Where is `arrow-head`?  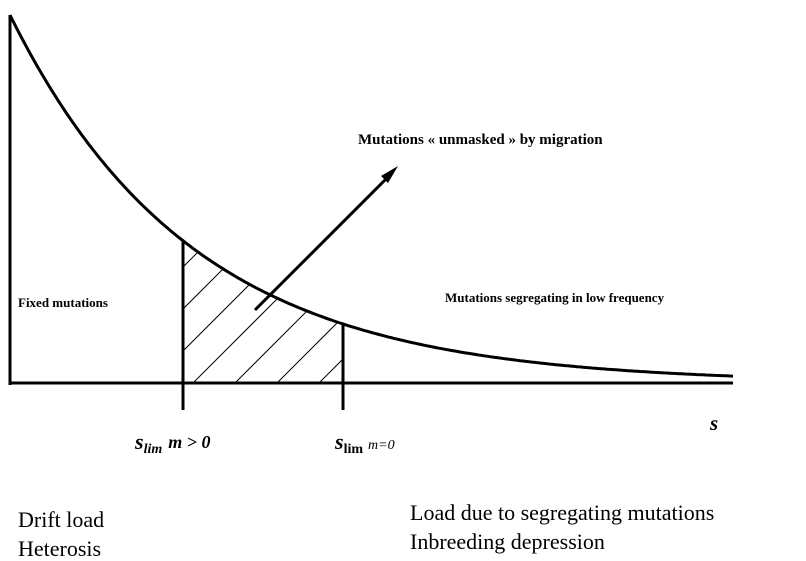
arrow-head is located at coordinates (389, 174).